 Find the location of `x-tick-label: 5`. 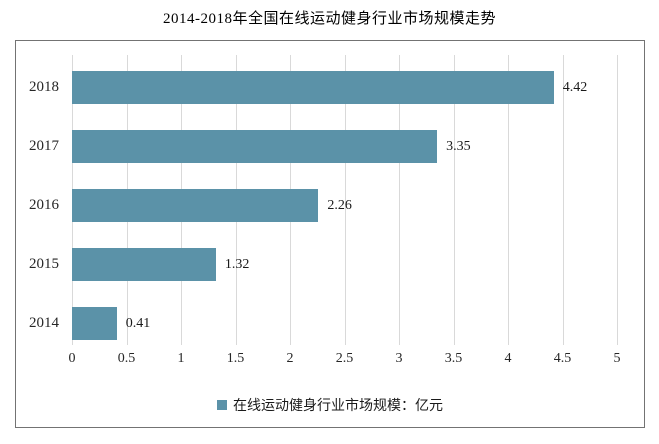

x-tick-label: 5 is located at coordinates (617, 358).